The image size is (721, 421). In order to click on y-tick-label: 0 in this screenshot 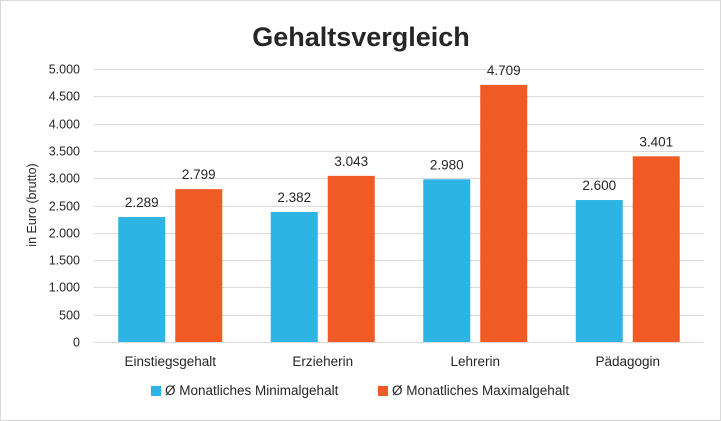, I will do `click(76, 343)`.